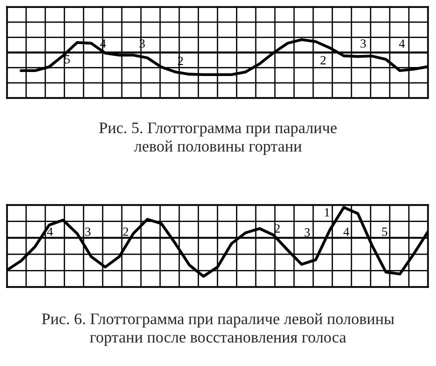  I want to click on annotation: 1, so click(327, 212).